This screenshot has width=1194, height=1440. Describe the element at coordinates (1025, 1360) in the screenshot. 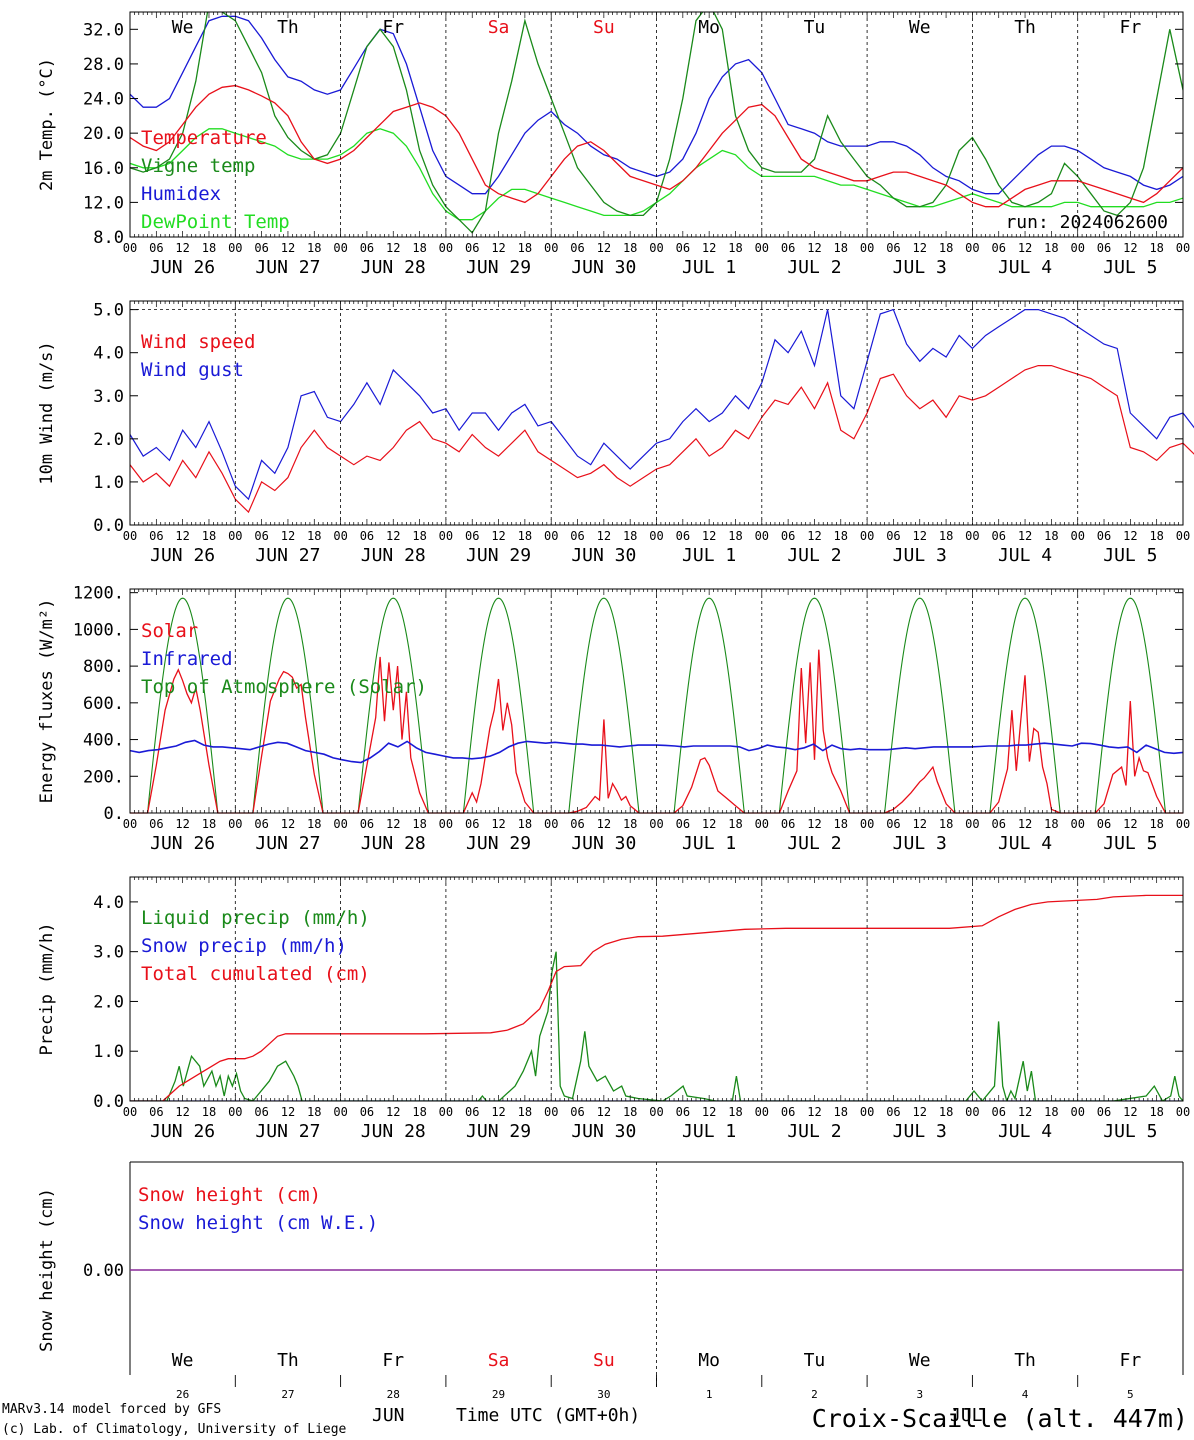

I see `snow-panel-weekday-label: Th` at that location.